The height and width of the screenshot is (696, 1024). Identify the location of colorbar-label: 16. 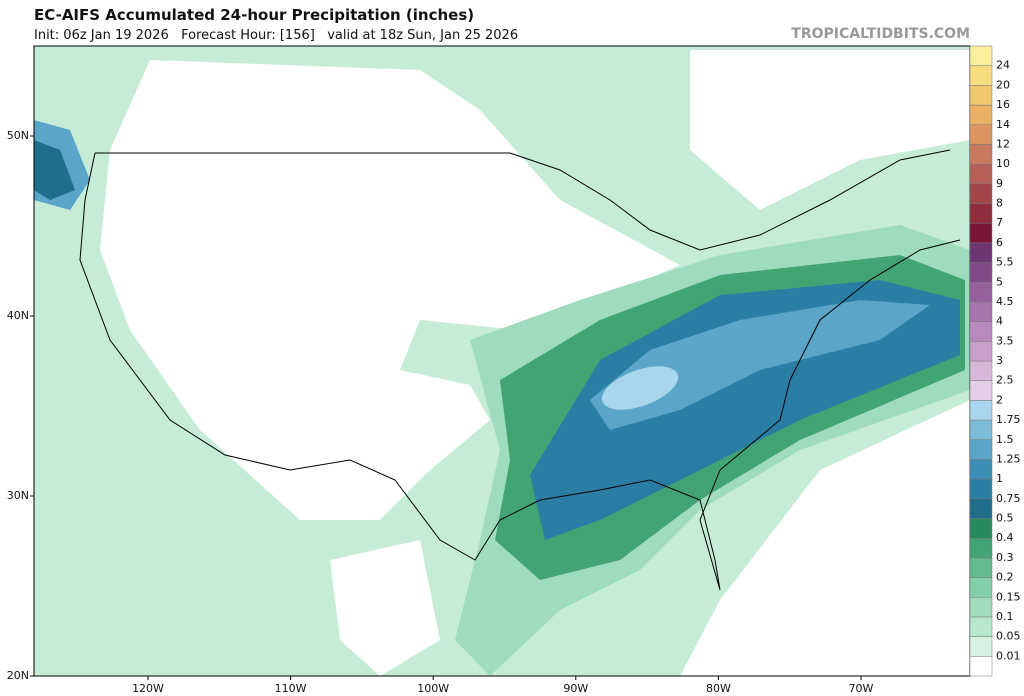
(1003, 104).